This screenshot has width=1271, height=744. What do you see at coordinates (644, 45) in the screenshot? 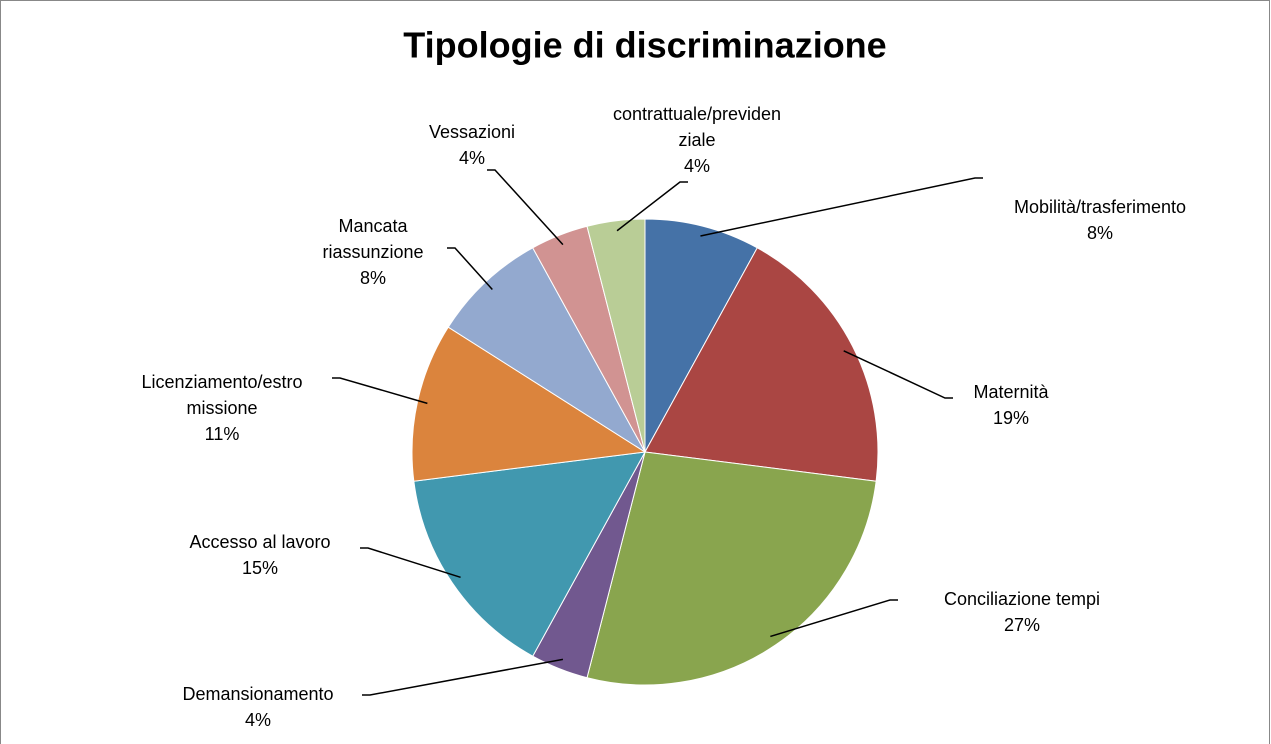
I see `chart-title: Tipologie di discriminazione` at bounding box center [644, 45].